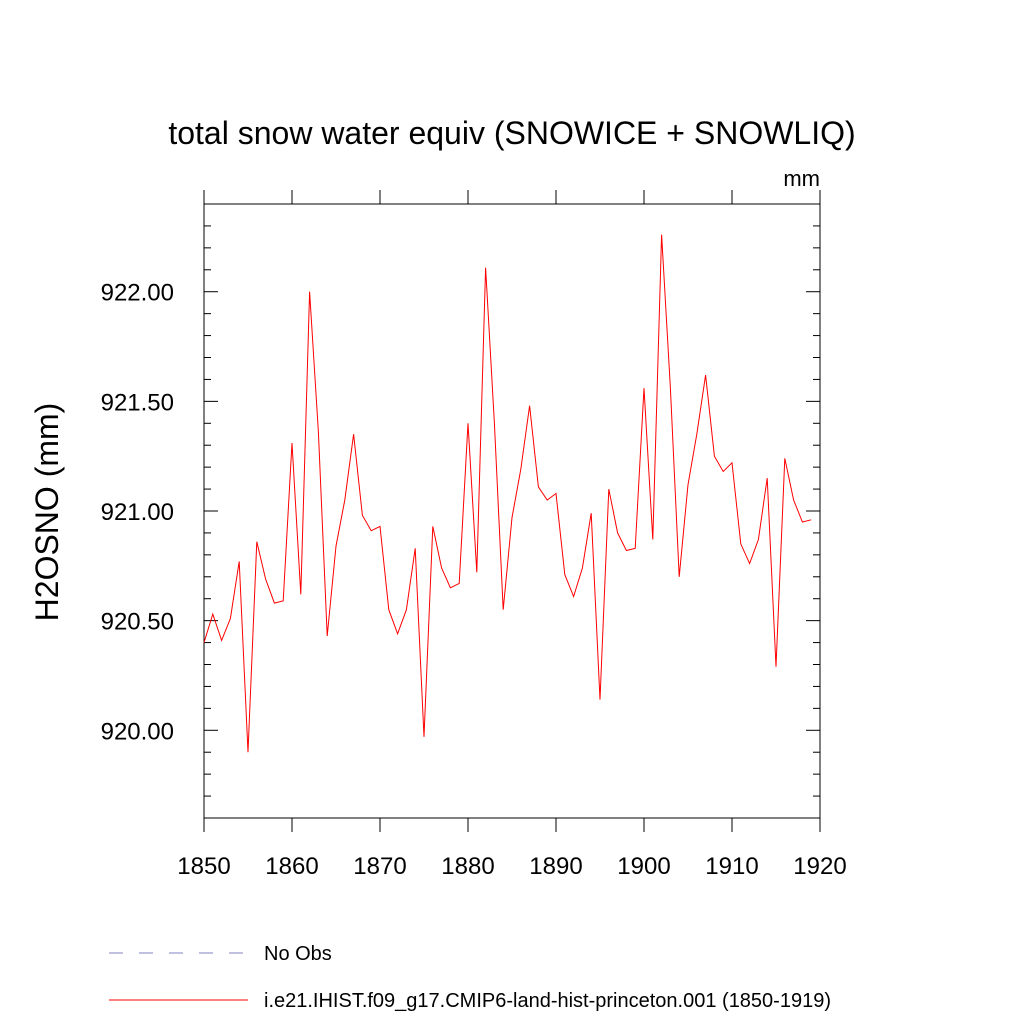  I want to click on y-axis-label: H2OSNO (mm), so click(47, 512).